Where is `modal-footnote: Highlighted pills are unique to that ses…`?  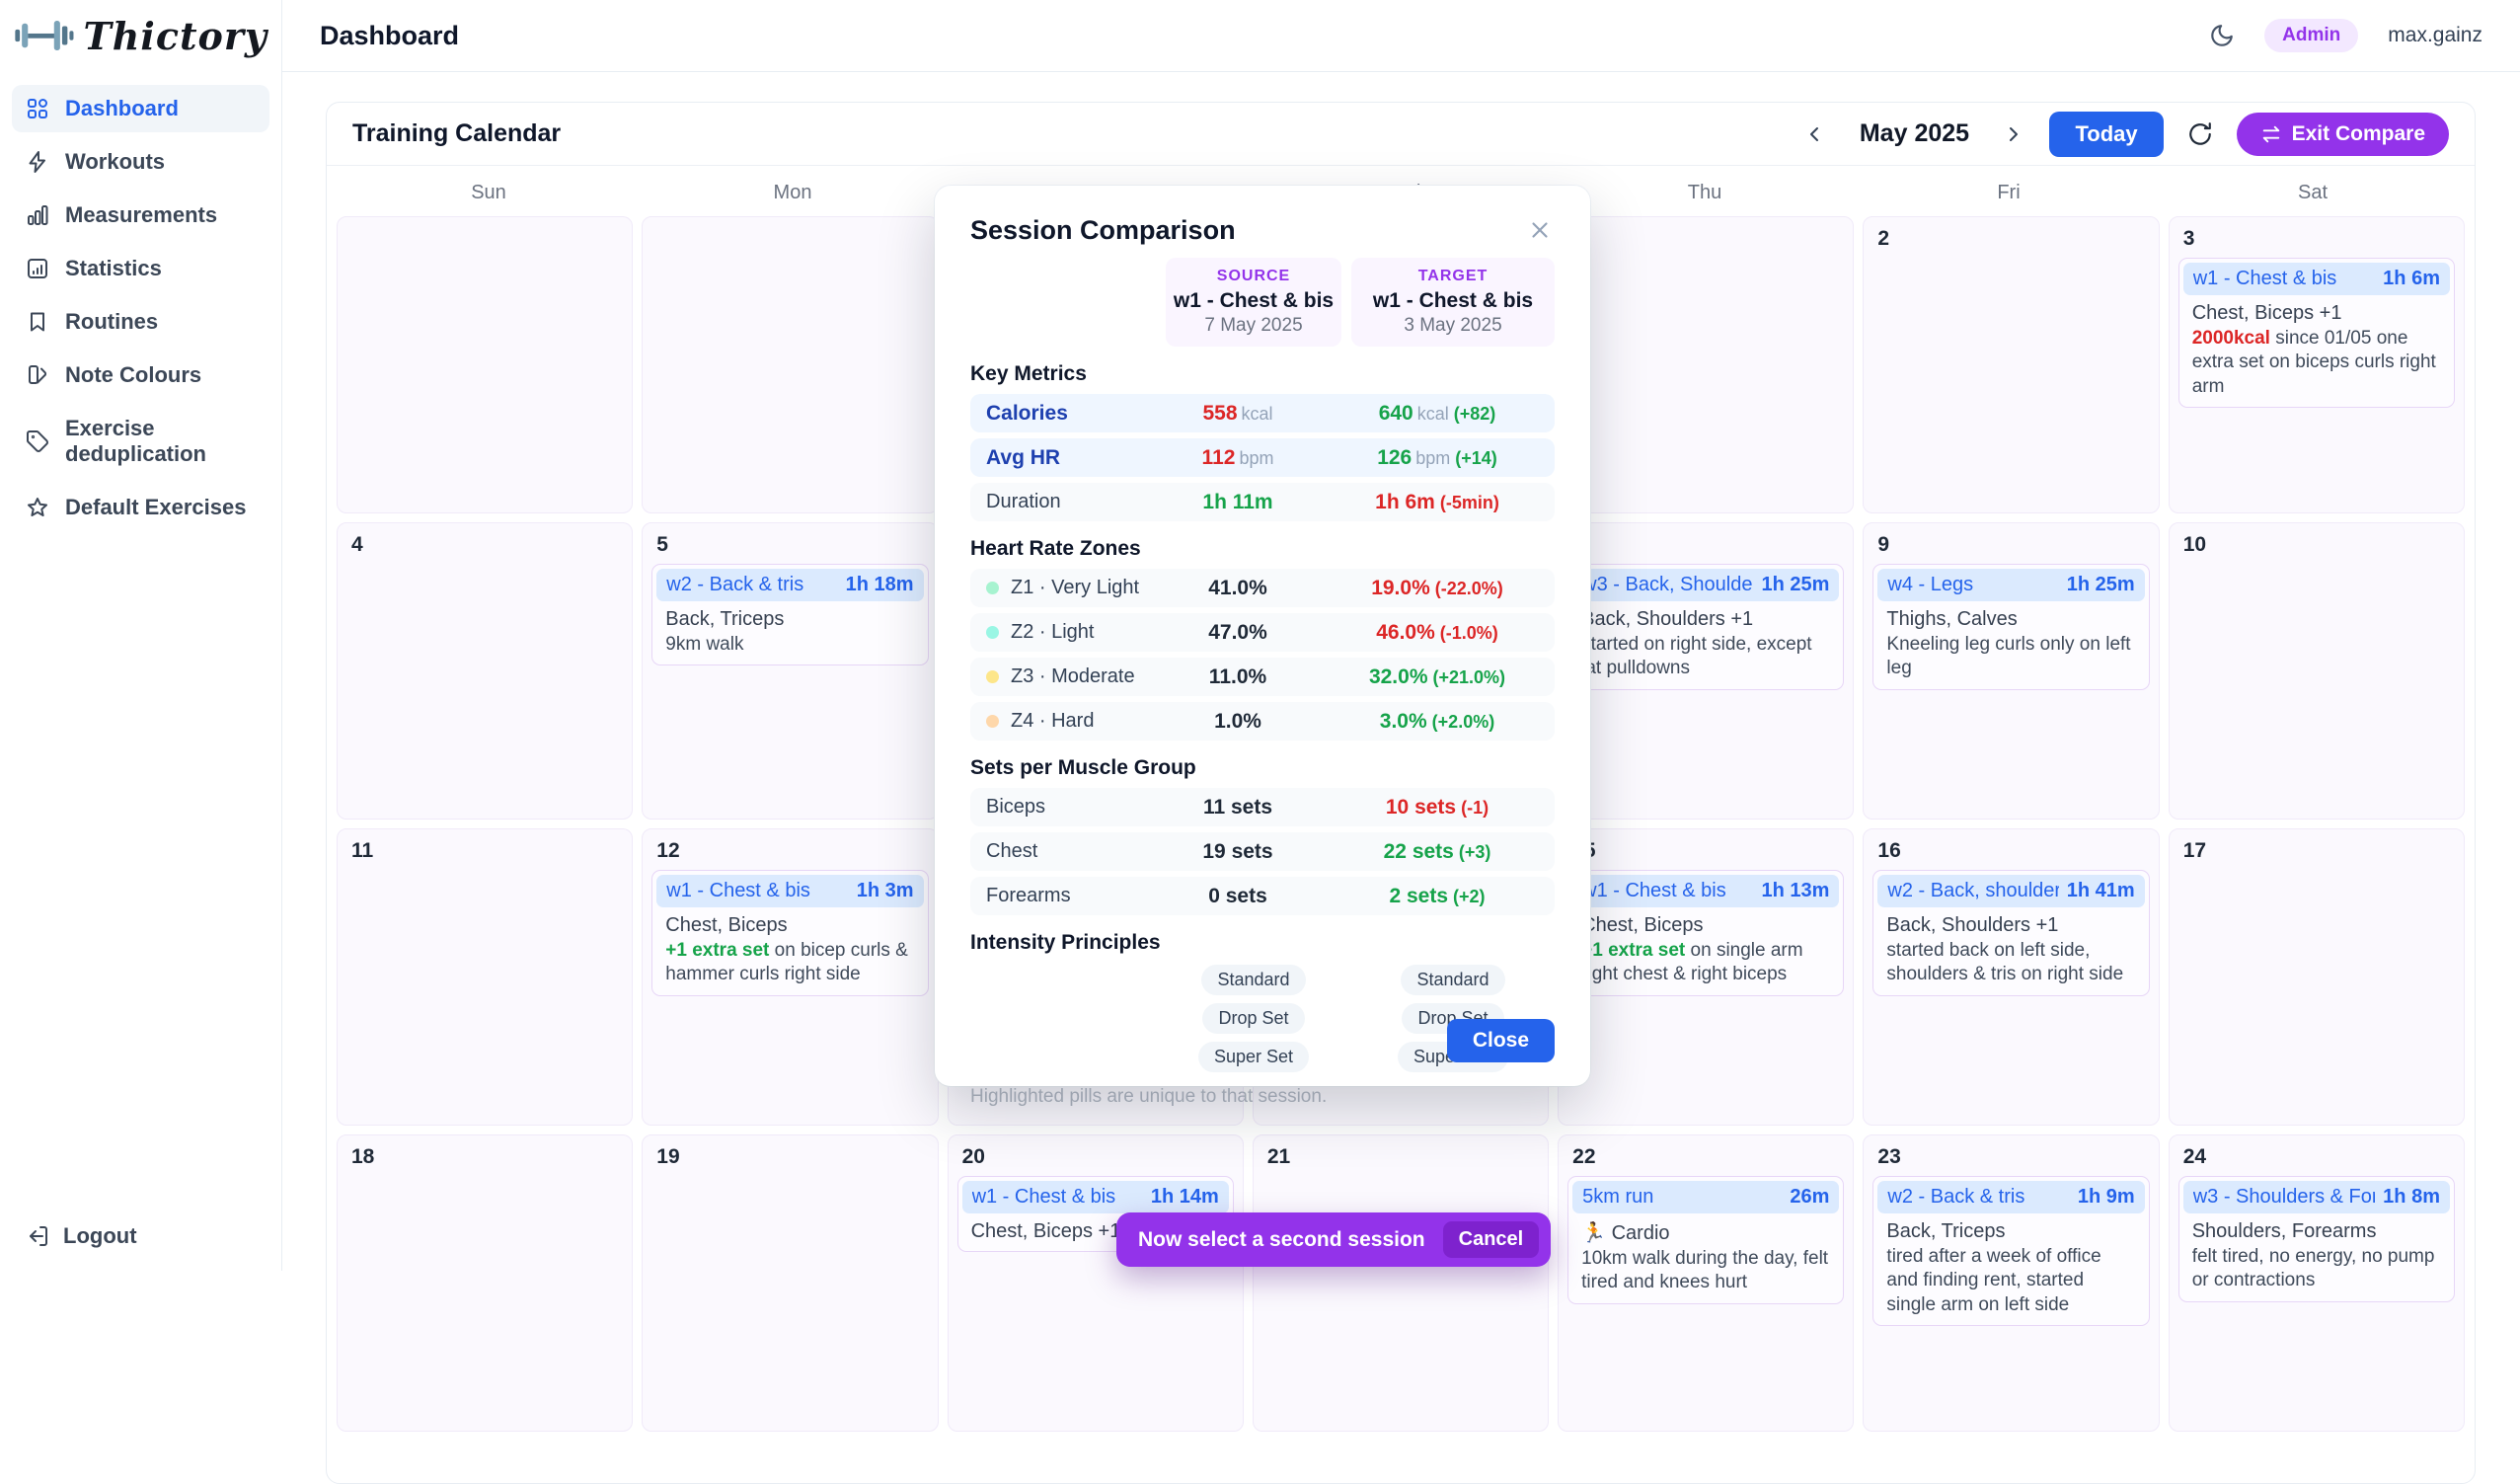 modal-footnote: Highlighted pills are unique to that ses… is located at coordinates (1149, 1097).